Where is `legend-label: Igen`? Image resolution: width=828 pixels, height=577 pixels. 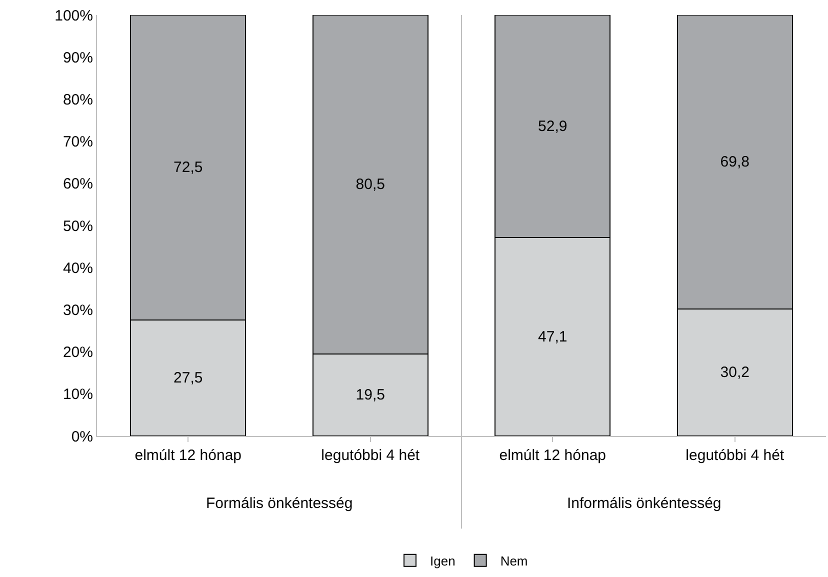 legend-label: Igen is located at coordinates (443, 560).